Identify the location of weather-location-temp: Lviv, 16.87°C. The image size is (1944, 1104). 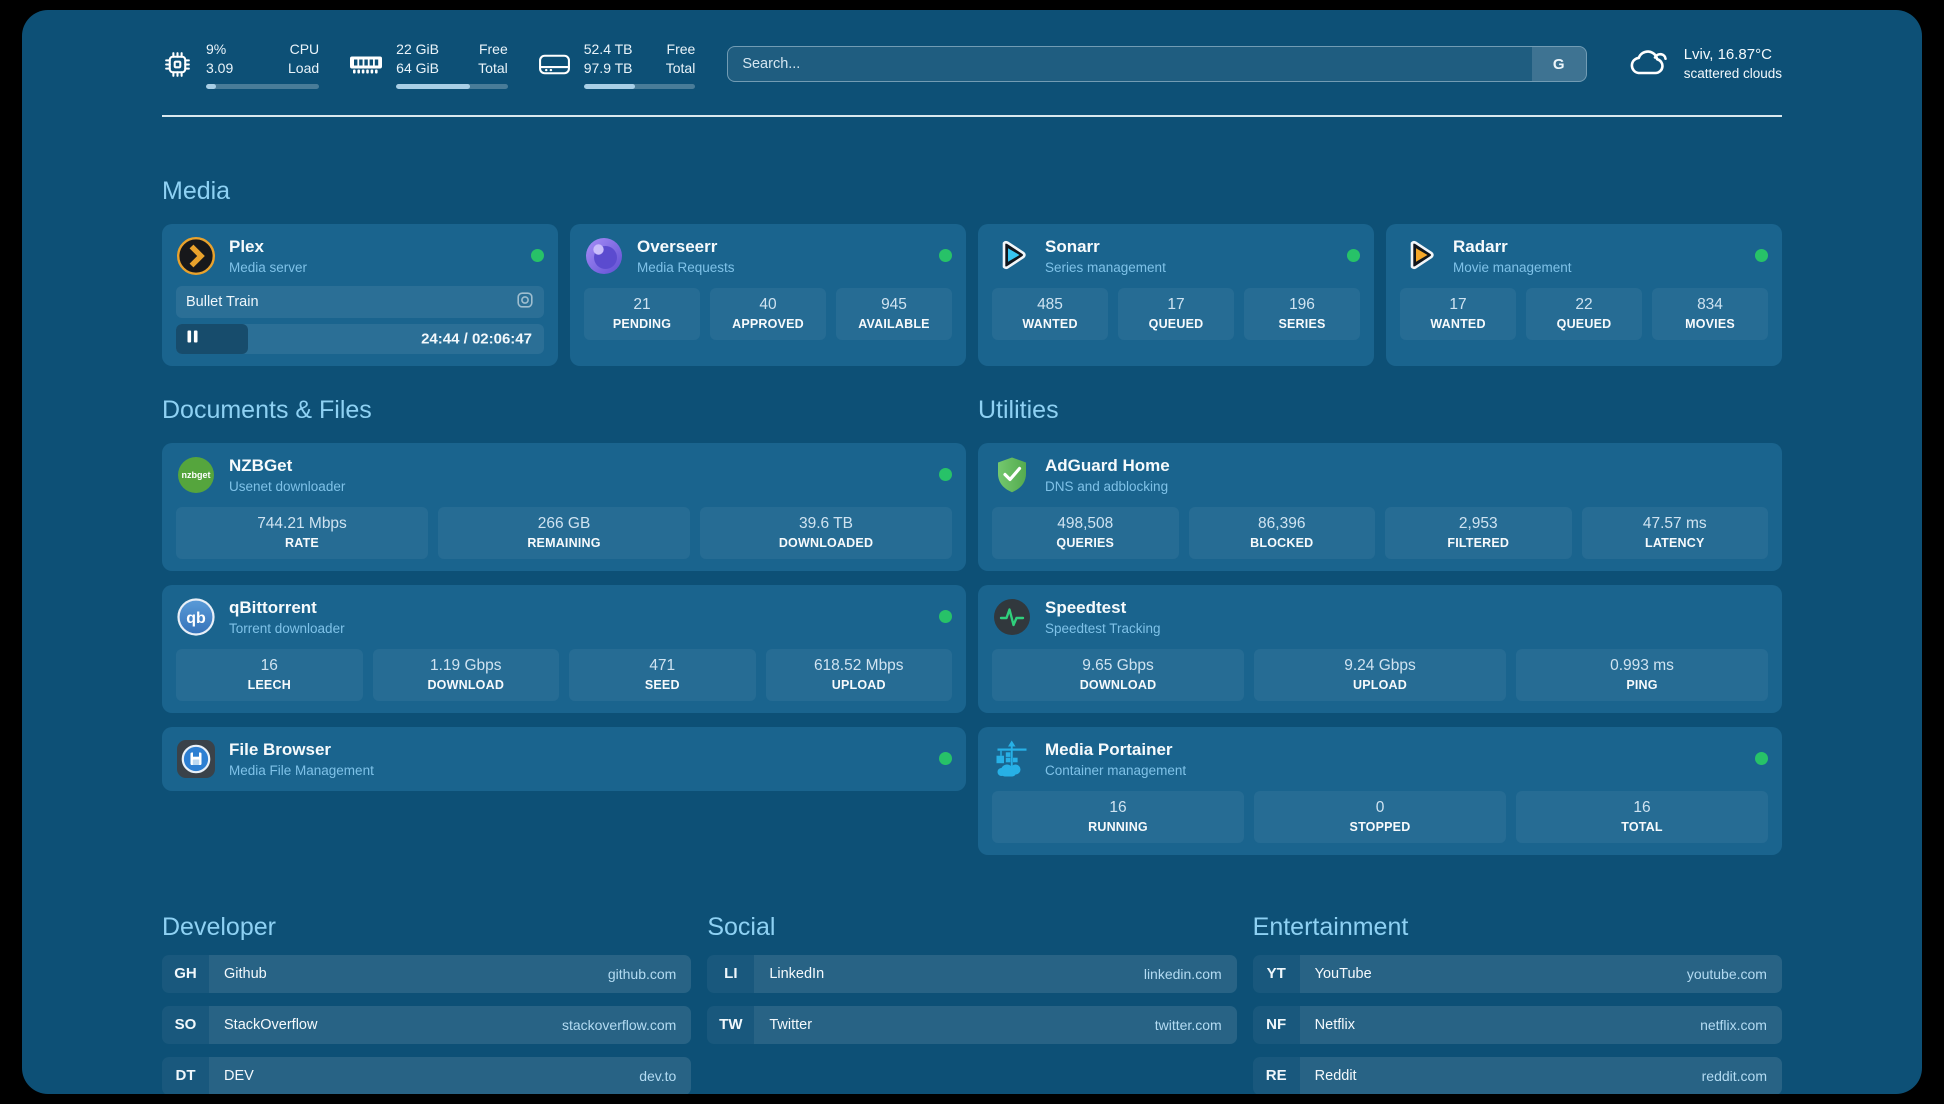
(1727, 55).